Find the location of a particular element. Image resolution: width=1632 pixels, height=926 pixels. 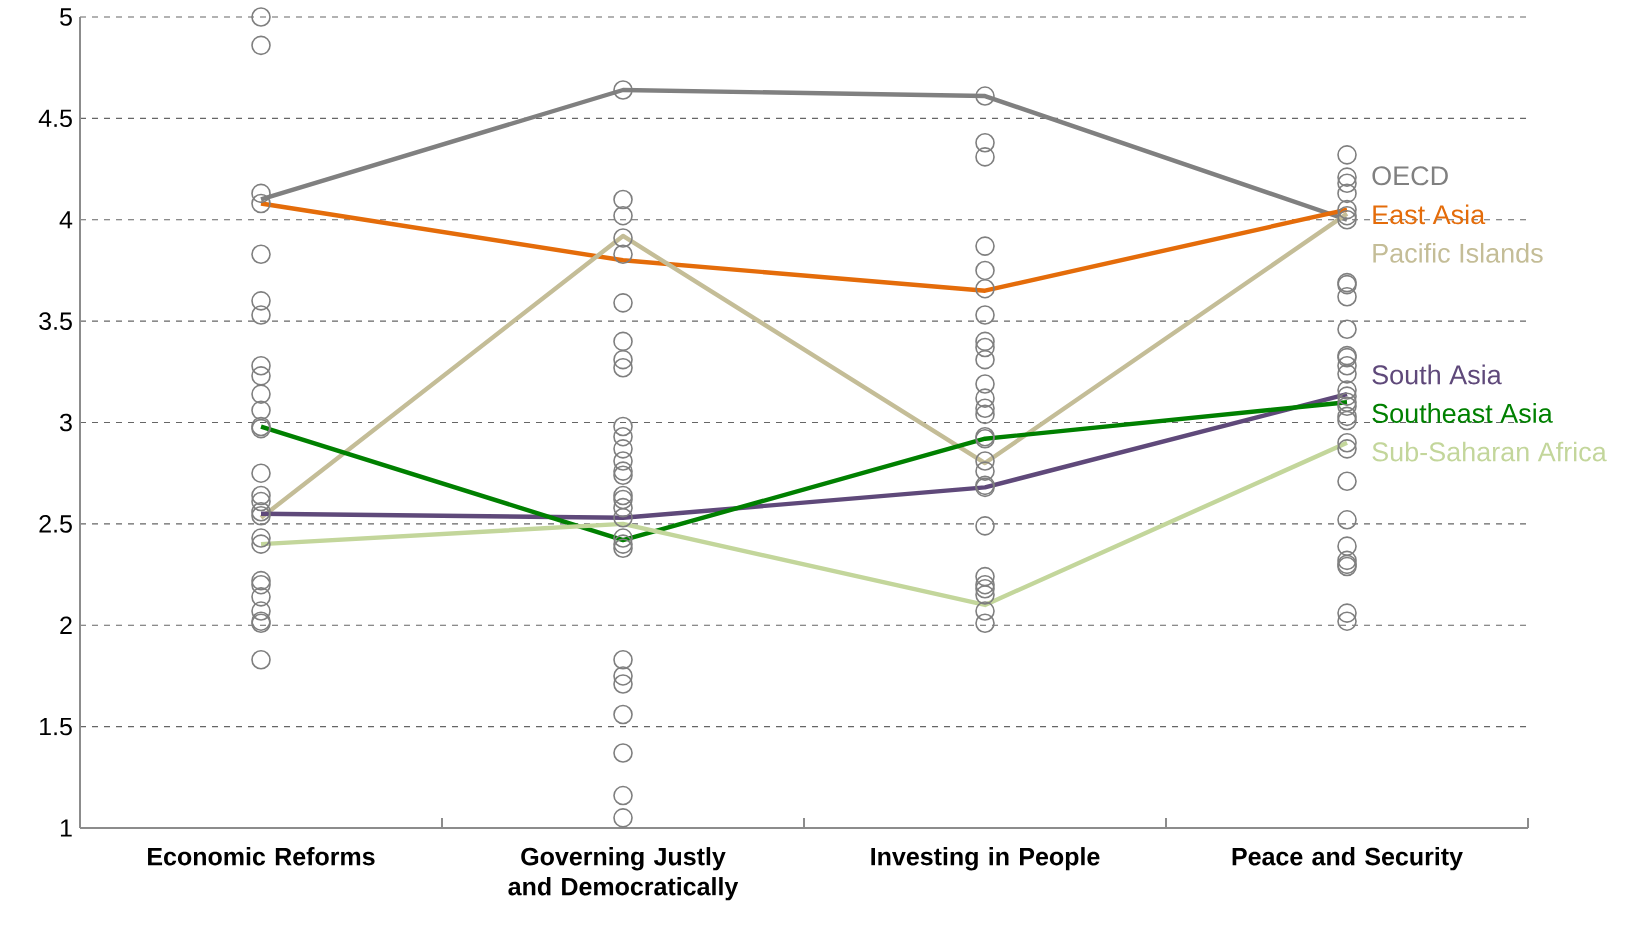

series-label: Southeast Asia is located at coordinates (1462, 413).